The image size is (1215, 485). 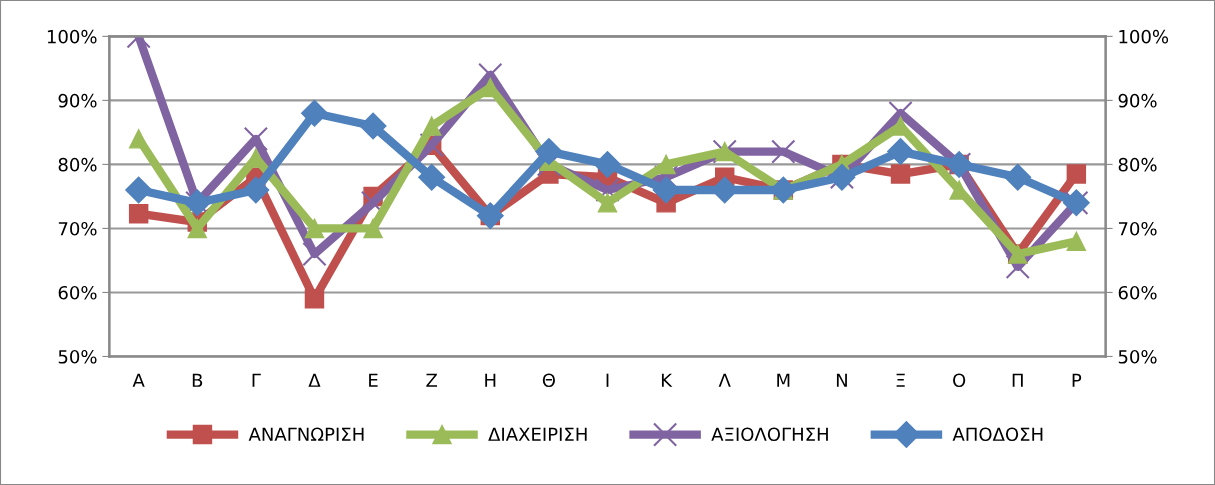 What do you see at coordinates (607, 380) in the screenshot?
I see `x-tick-label: Ι` at bounding box center [607, 380].